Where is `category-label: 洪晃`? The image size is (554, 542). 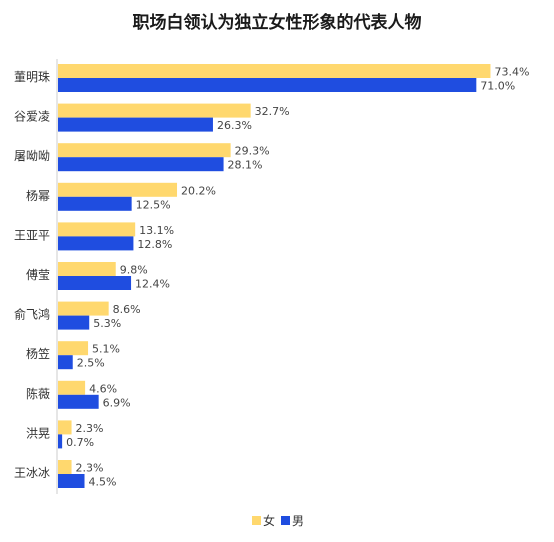 category-label: 洪晃 is located at coordinates (38, 433).